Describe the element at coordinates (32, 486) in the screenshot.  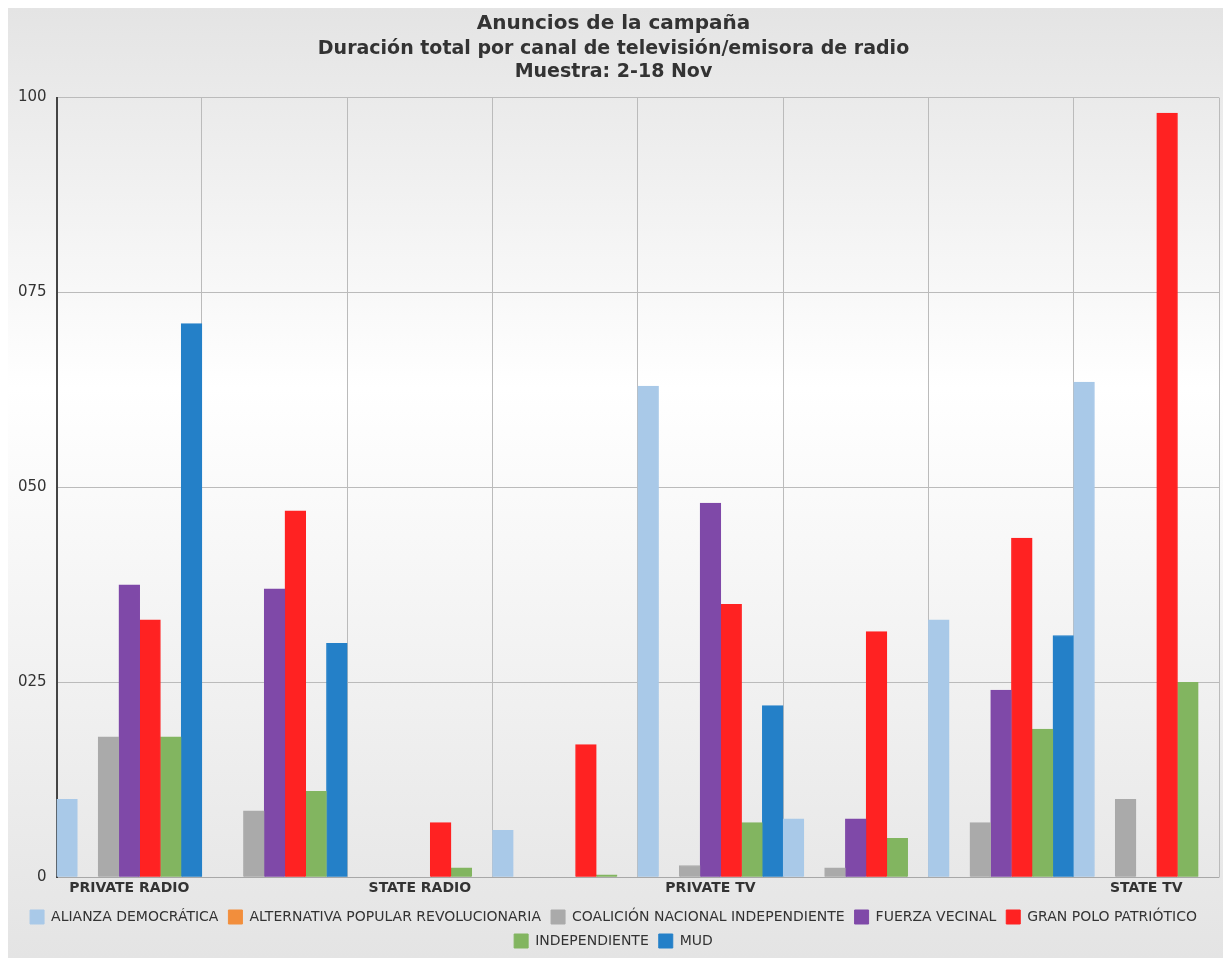
I see `y-tick-label: 050` at that location.